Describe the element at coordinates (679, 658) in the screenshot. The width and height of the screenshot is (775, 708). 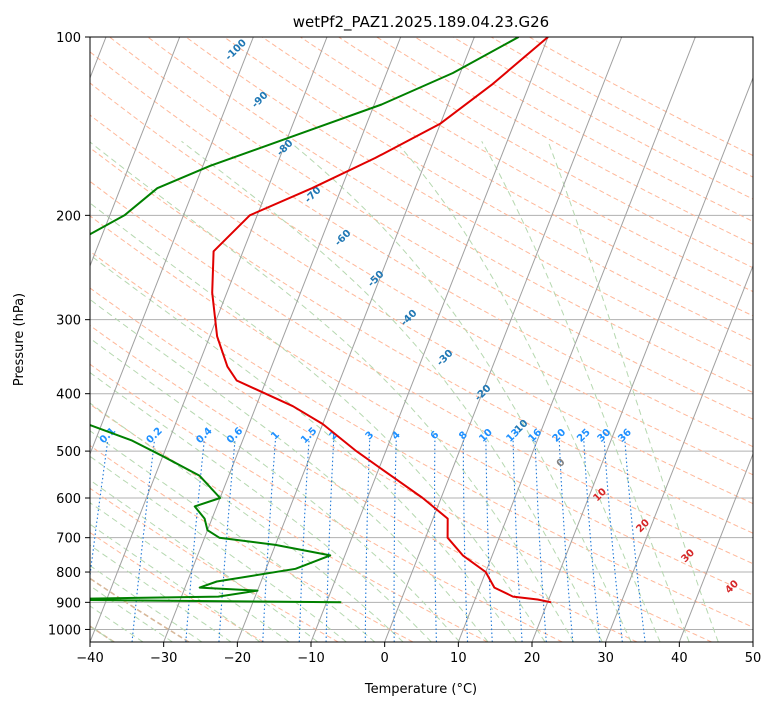
I see `x-tick-label: 40` at that location.